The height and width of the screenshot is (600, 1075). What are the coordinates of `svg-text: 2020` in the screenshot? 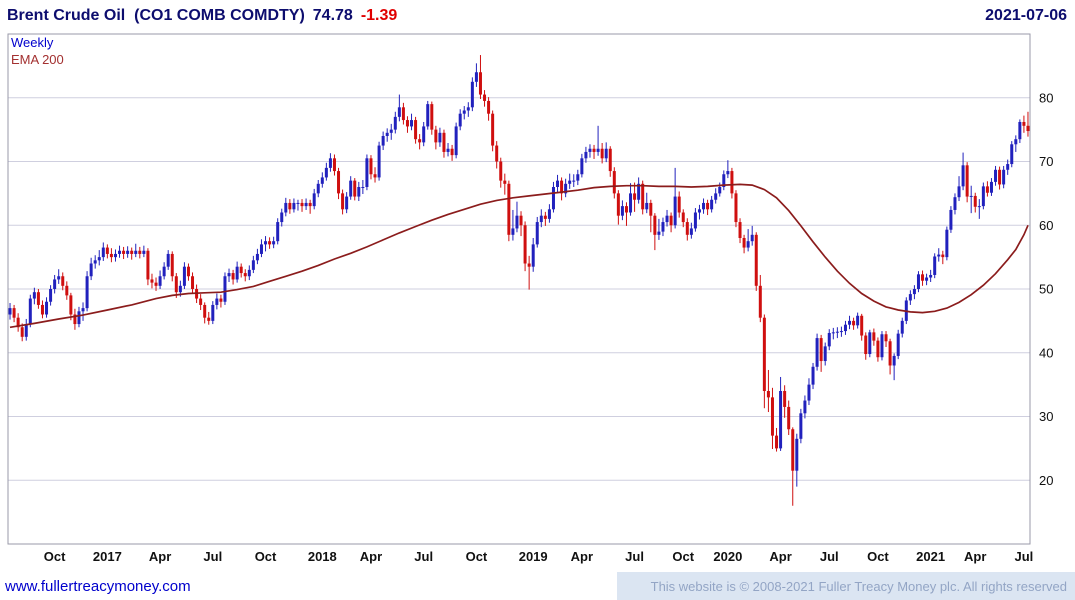 It's located at (727, 556).